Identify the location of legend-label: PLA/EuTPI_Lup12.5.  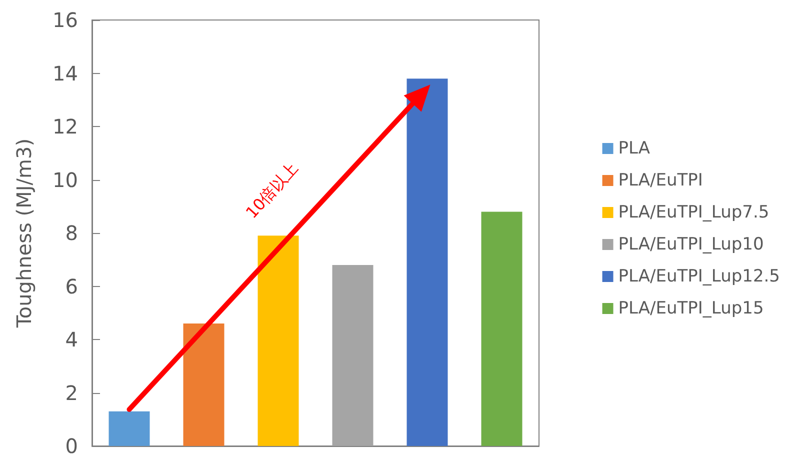
(699, 276).